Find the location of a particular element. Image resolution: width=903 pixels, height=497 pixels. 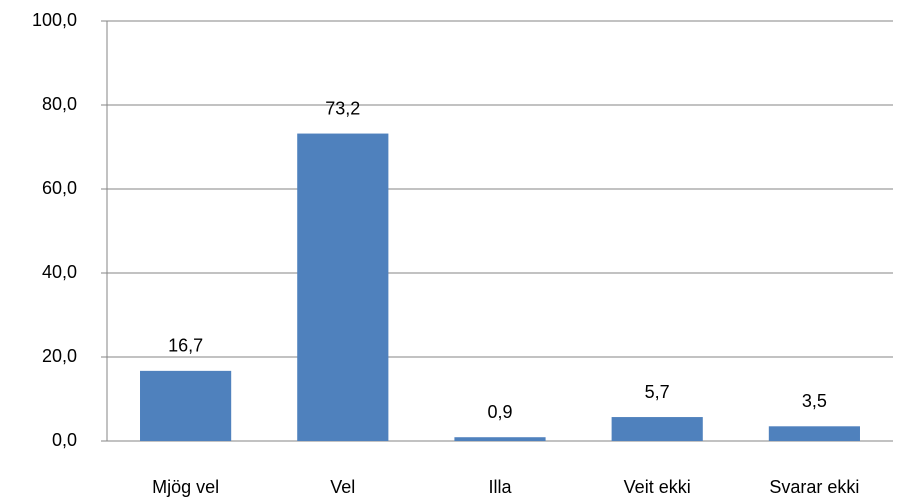

x-tick-label: Svarar ekki is located at coordinates (814, 487).